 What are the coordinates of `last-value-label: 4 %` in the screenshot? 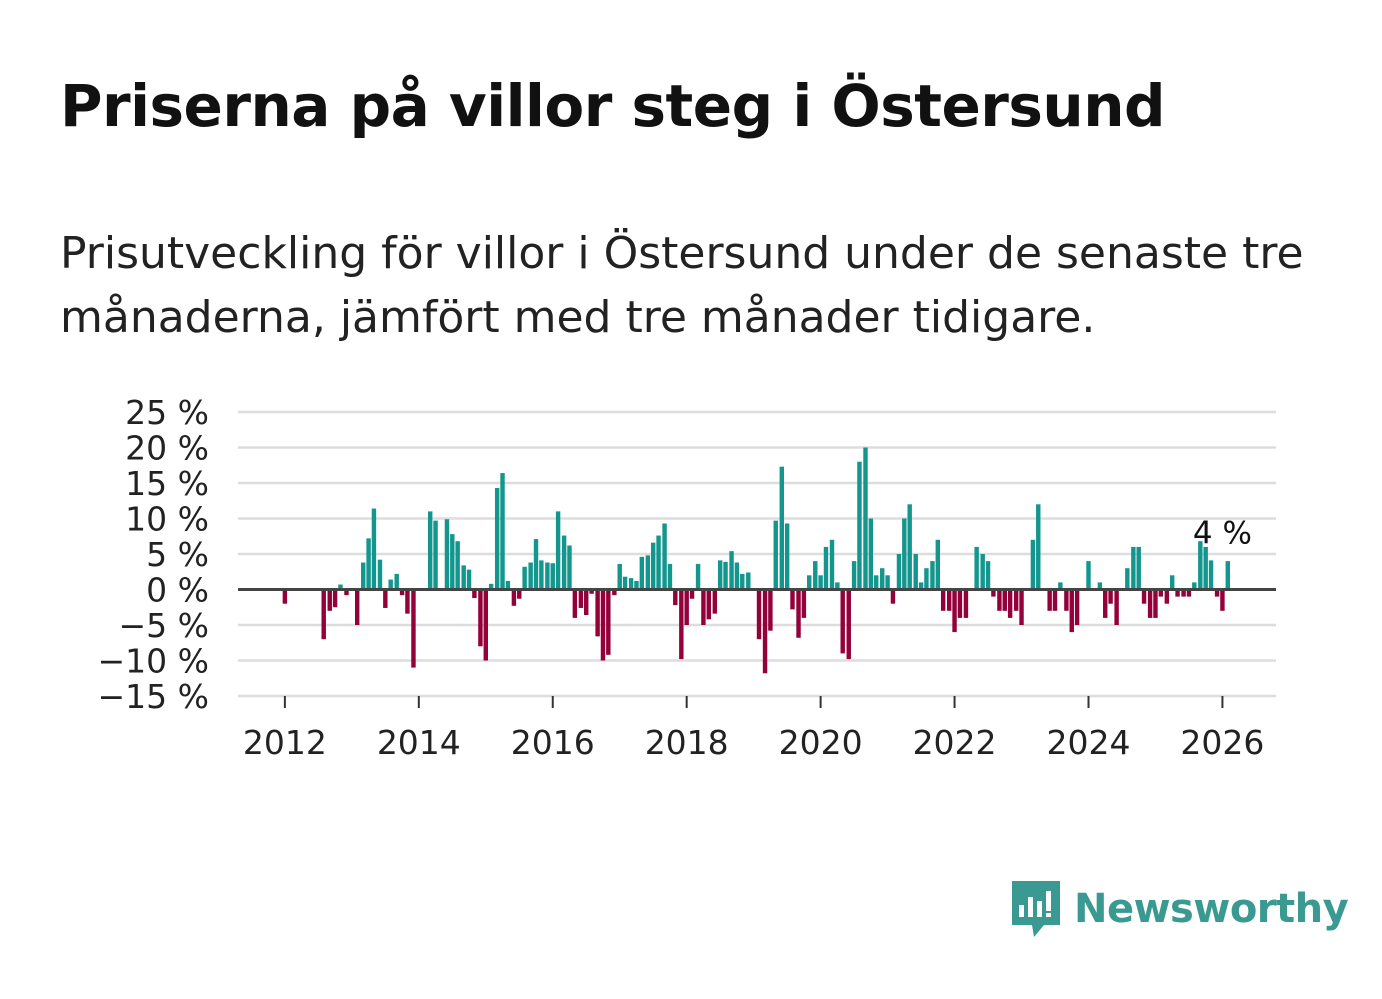 It's located at (1222, 534).